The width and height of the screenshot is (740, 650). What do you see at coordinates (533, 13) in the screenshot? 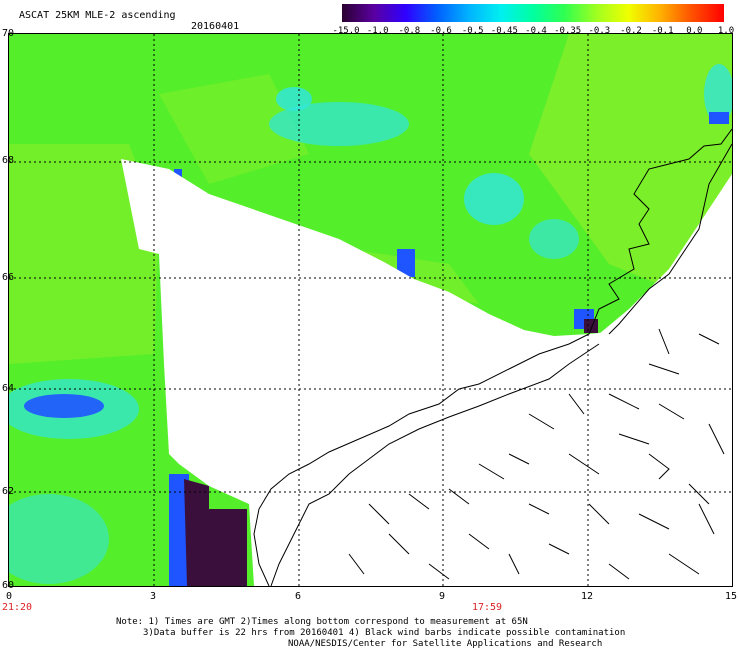
I see `color-scale-bar` at bounding box center [533, 13].